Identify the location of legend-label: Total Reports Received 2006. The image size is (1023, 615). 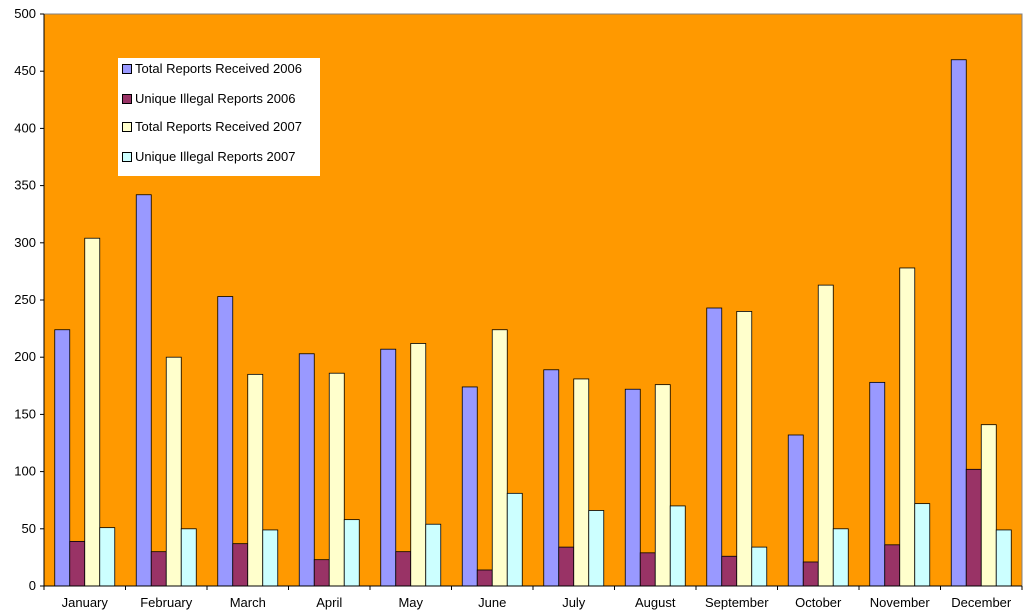
(218, 68).